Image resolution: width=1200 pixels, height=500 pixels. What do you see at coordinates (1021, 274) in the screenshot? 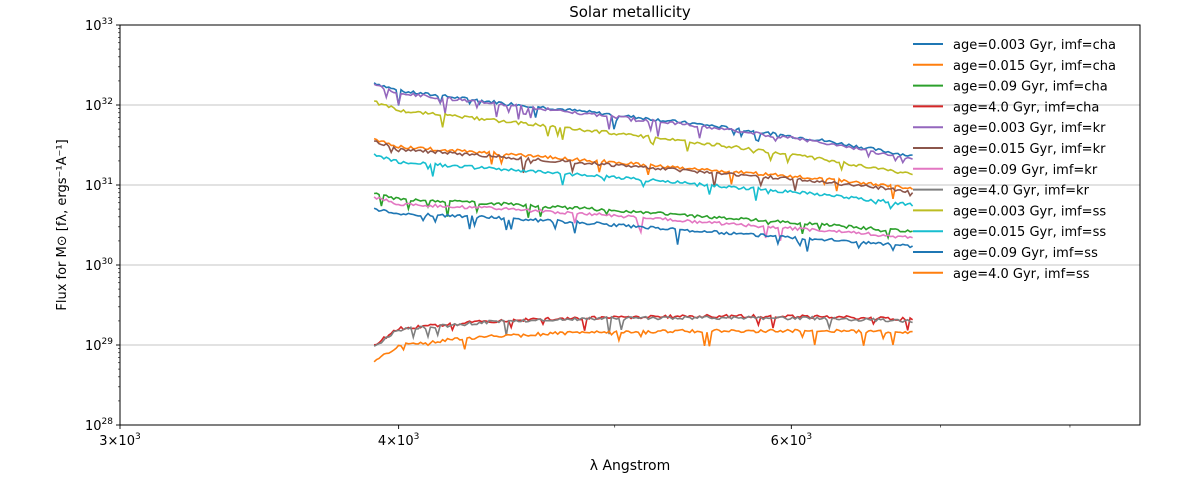
I see `legend-label: age=4.0 Gyr, imf=ss` at bounding box center [1021, 274].